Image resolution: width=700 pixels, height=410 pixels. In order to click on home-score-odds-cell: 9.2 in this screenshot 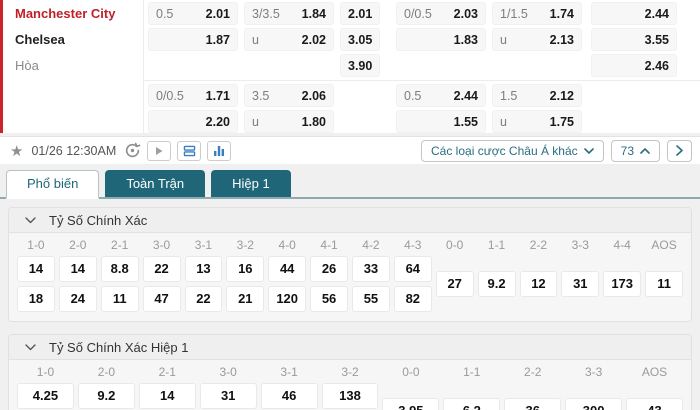, I will do `click(106, 396)`.